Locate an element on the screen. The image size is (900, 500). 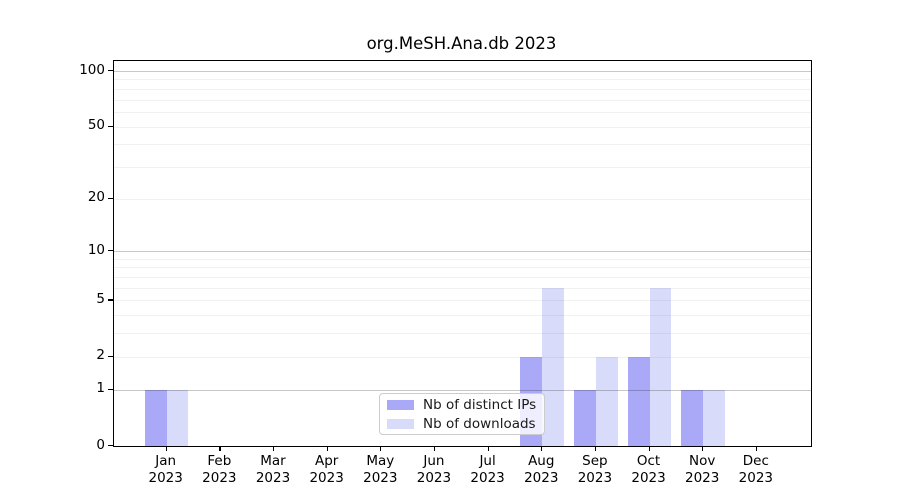
y-tick-label-0: 0 is located at coordinates (100, 444).